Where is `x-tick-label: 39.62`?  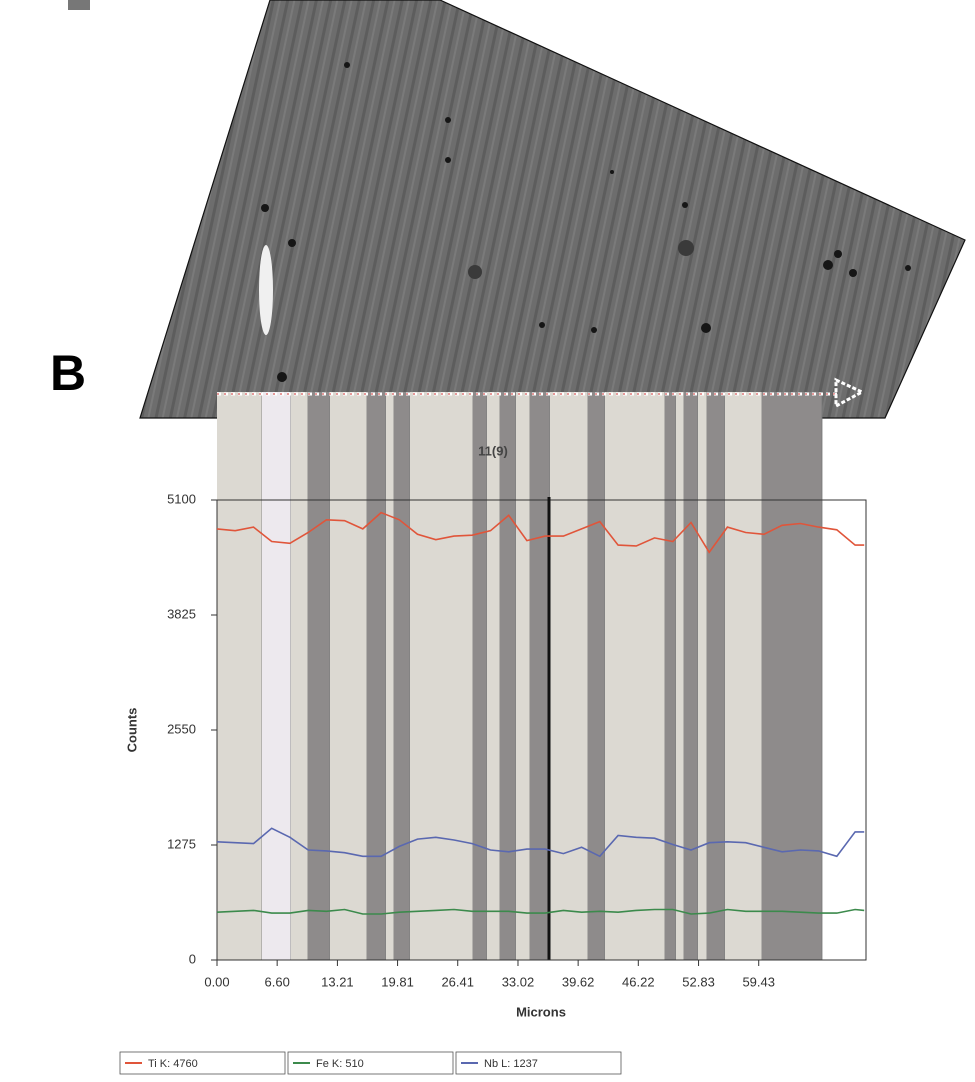
x-tick-label: 39.62 is located at coordinates (578, 981).